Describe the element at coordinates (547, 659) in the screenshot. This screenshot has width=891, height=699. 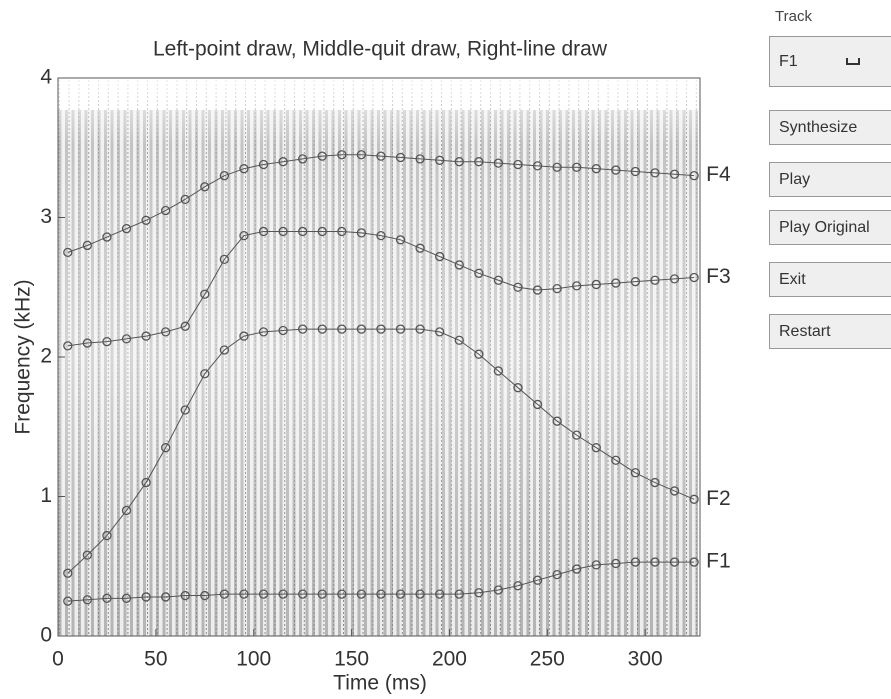
I see `x-tick-label: 250` at that location.